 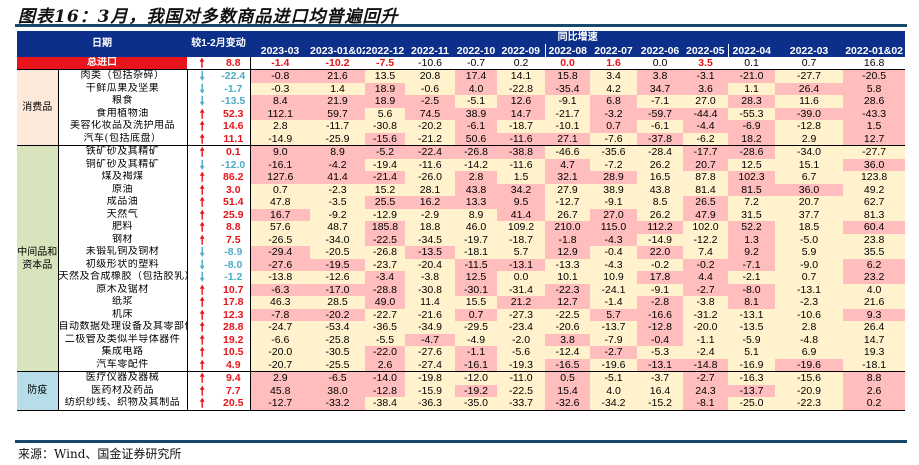 What do you see at coordinates (234, 88) in the screenshot?
I see `change-value: -1.7` at bounding box center [234, 88].